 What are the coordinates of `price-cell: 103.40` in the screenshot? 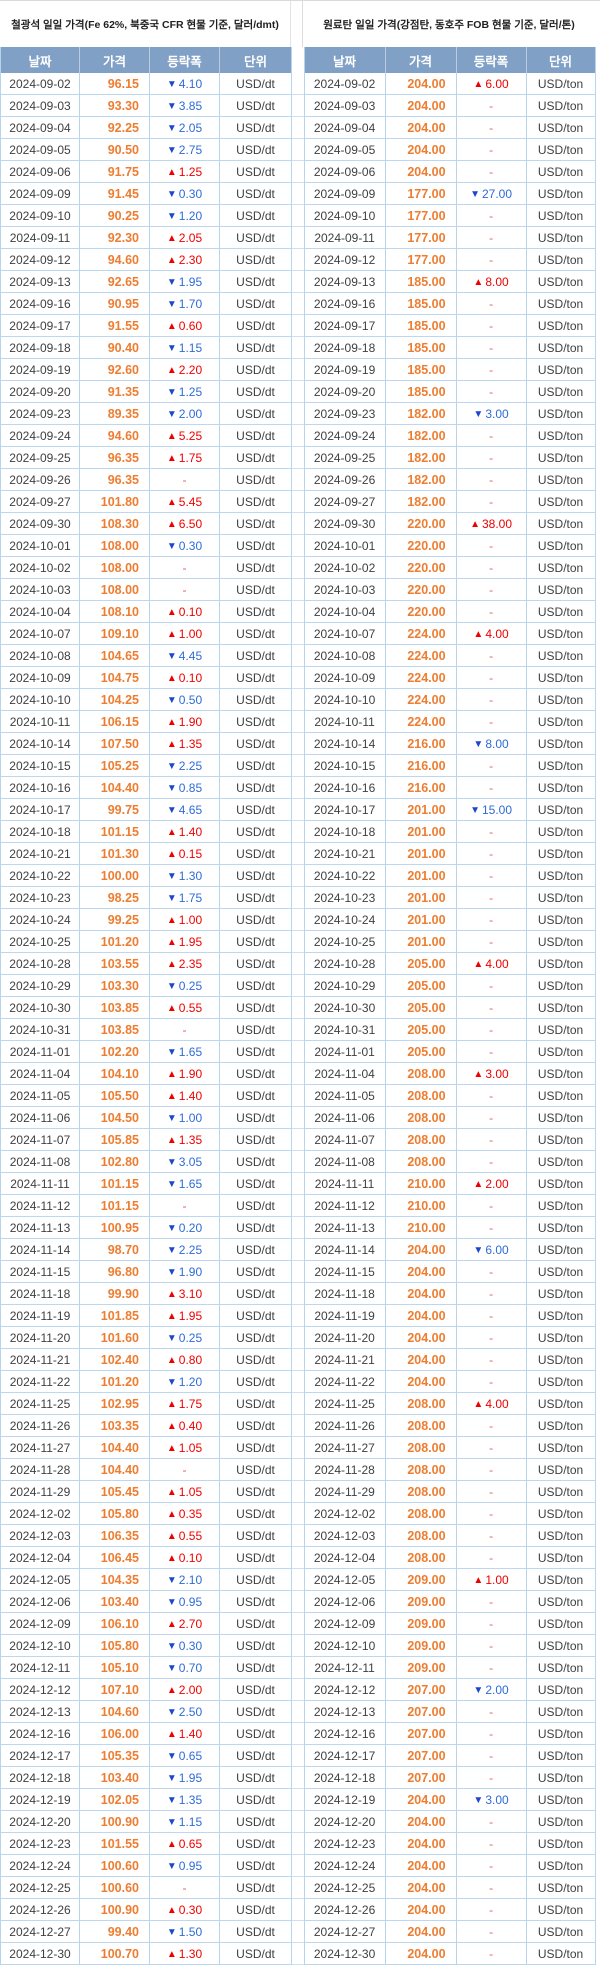 It's located at (114, 1778).